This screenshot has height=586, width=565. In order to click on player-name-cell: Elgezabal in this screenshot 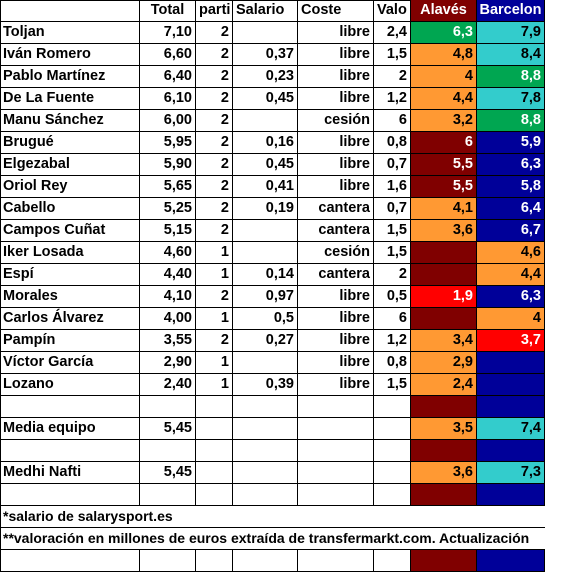, I will do `click(70, 165)`.